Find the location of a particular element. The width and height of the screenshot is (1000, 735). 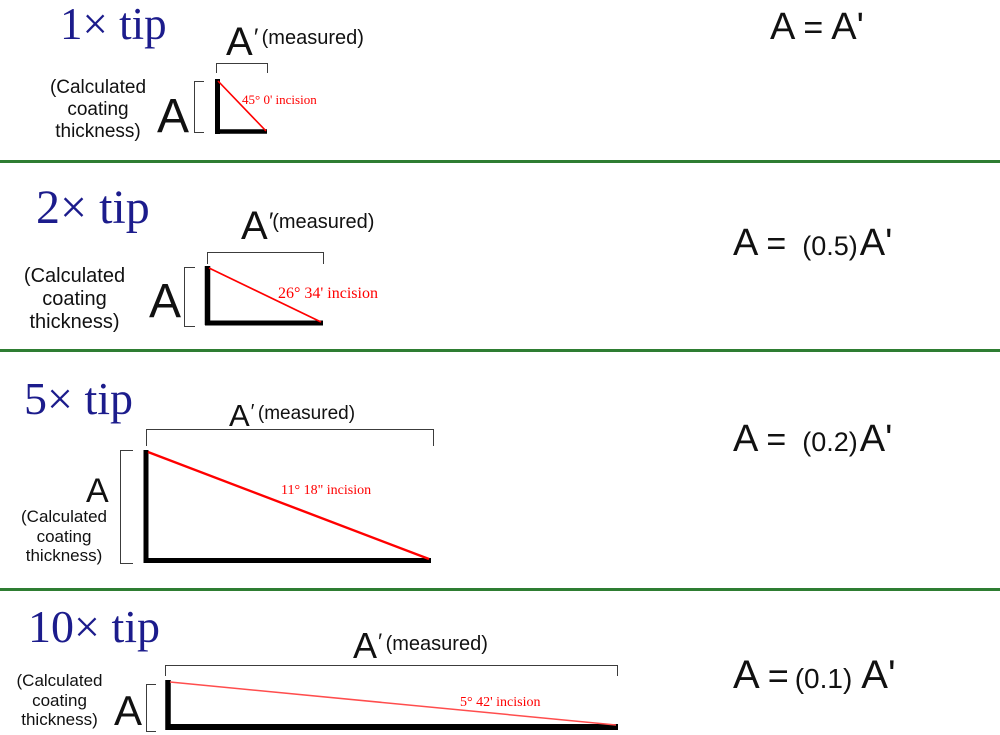

row4-heading: 10× tip is located at coordinates (94, 626).